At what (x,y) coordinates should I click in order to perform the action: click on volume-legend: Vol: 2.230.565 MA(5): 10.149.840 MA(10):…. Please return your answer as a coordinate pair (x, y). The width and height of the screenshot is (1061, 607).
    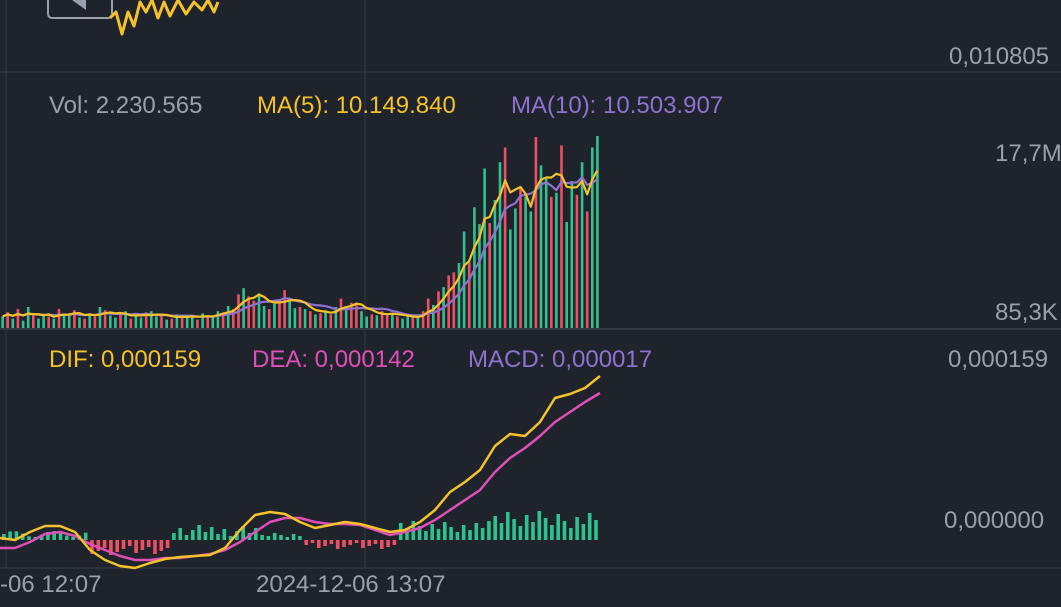
    Looking at the image, I should click on (386, 105).